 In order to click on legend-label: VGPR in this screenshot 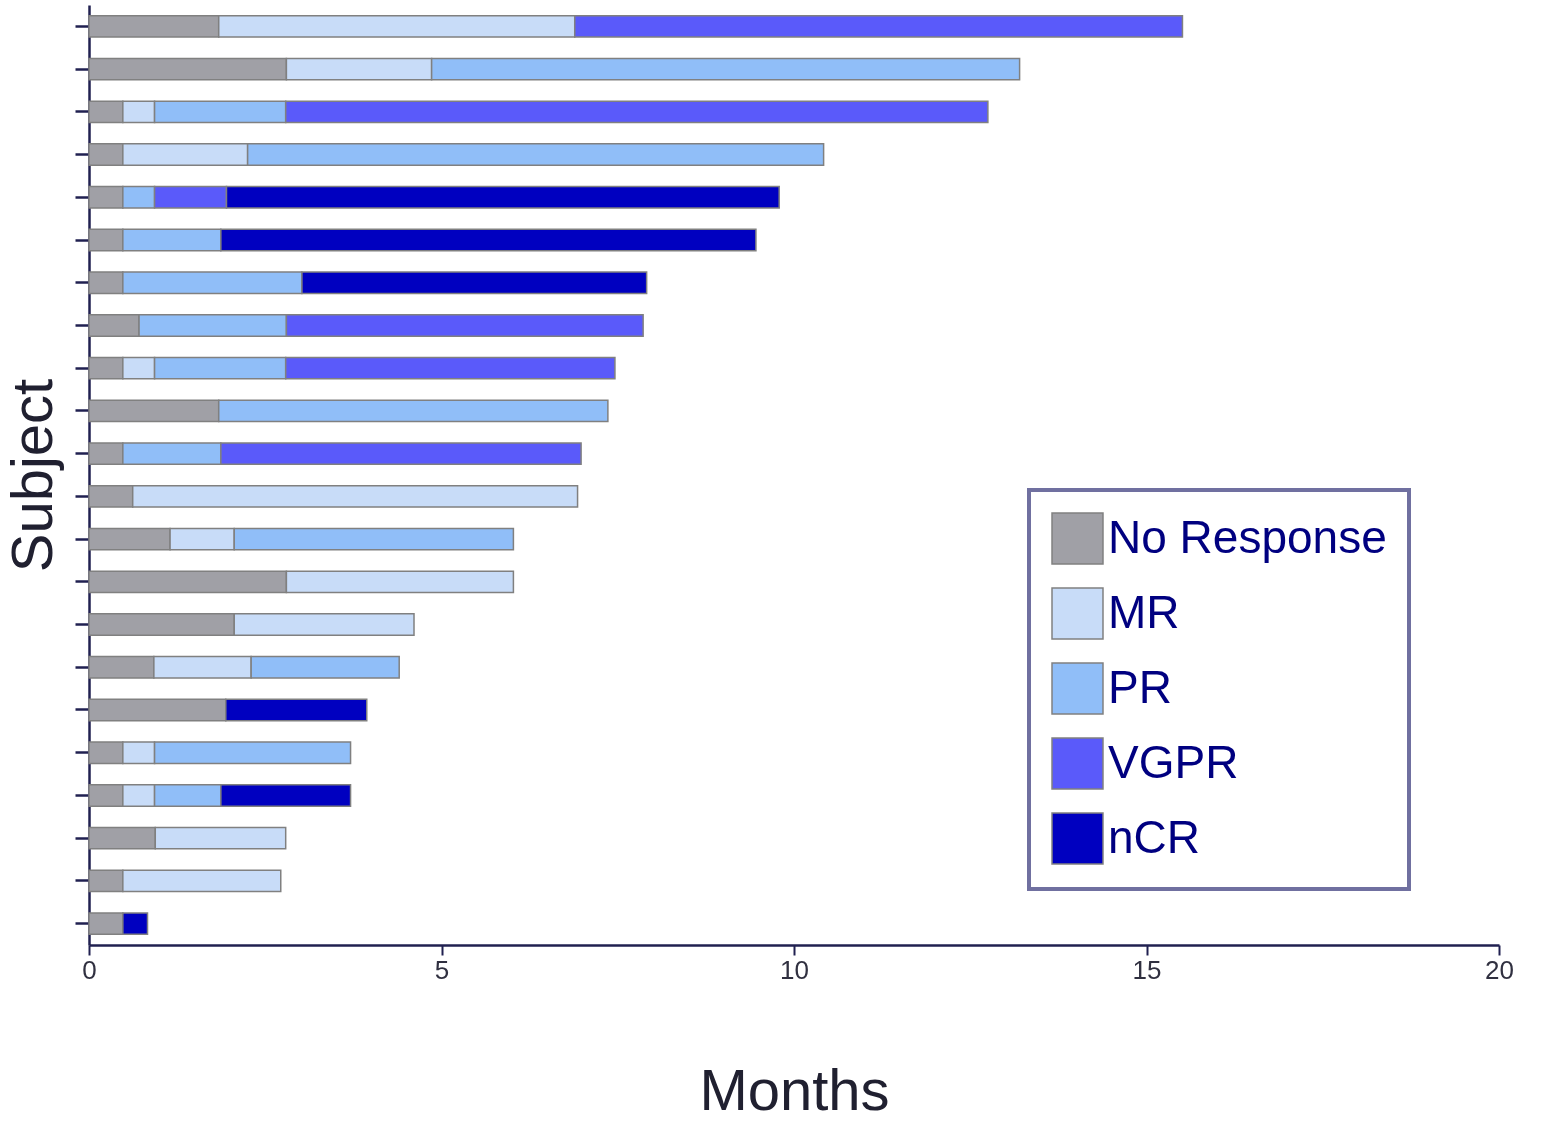, I will do `click(1173, 761)`.